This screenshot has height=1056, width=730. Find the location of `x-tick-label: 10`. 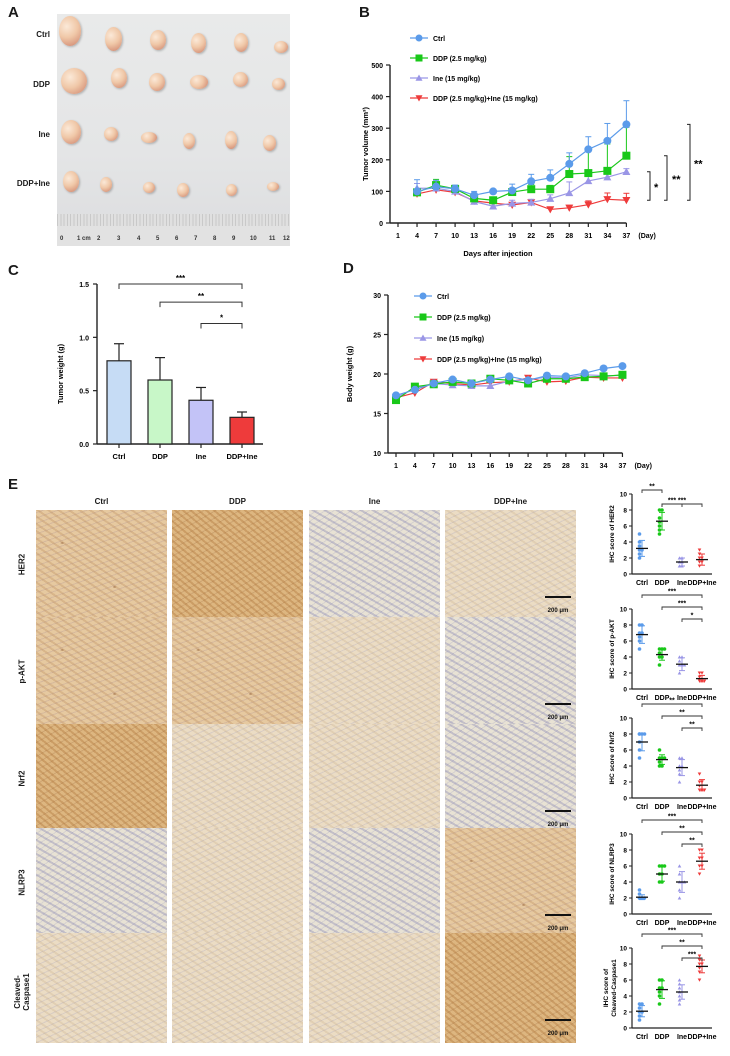

x-tick-label: 10 is located at coordinates (455, 236).